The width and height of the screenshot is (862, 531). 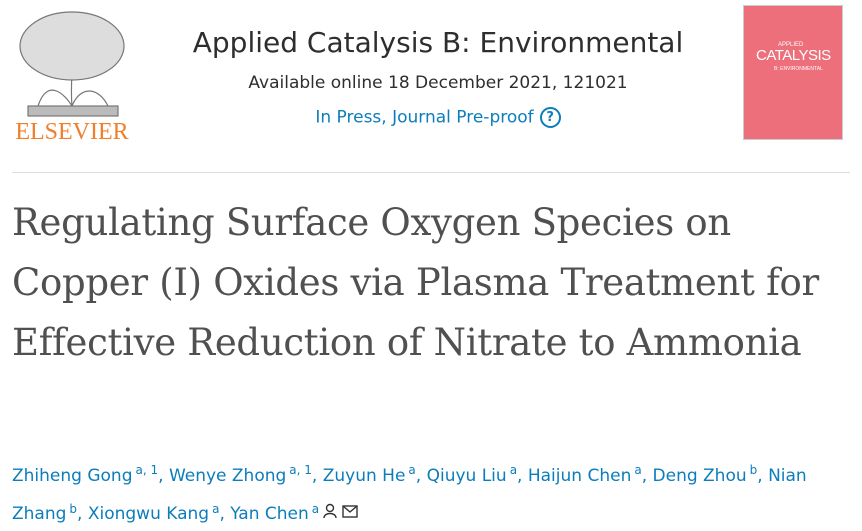 I want to click on author-name: Xiongwu Kang, so click(x=148, y=514).